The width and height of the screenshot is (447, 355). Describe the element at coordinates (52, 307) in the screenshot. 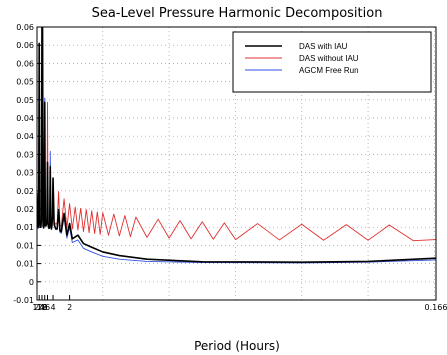

I see `x-tick-label: 4` at that location.